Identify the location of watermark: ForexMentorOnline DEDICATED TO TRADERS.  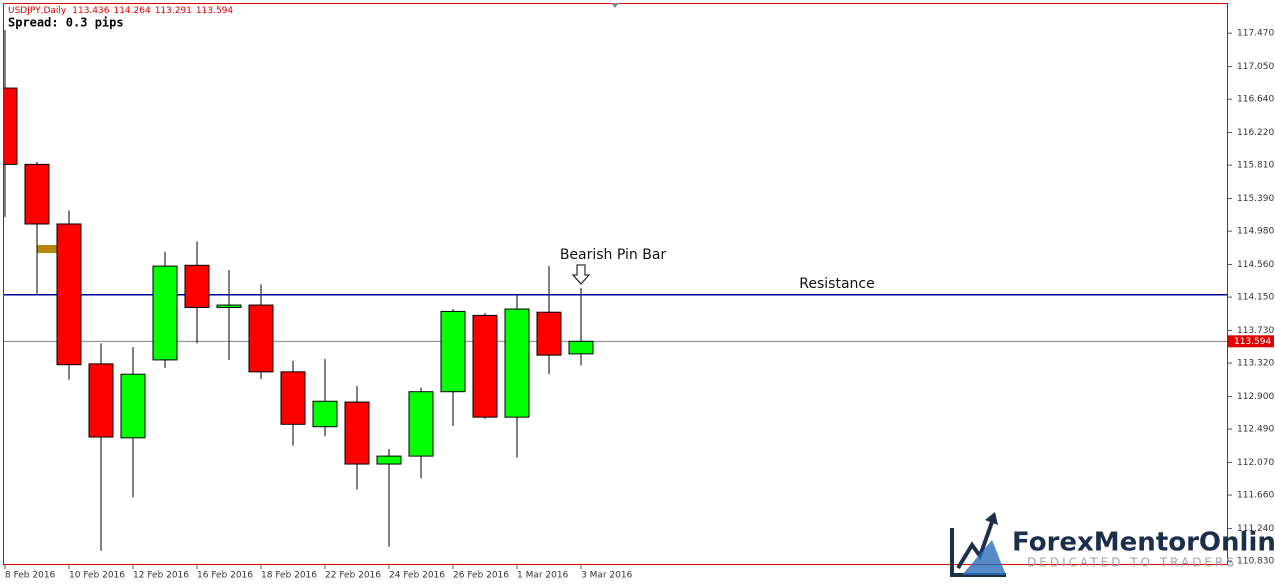
(1112, 544).